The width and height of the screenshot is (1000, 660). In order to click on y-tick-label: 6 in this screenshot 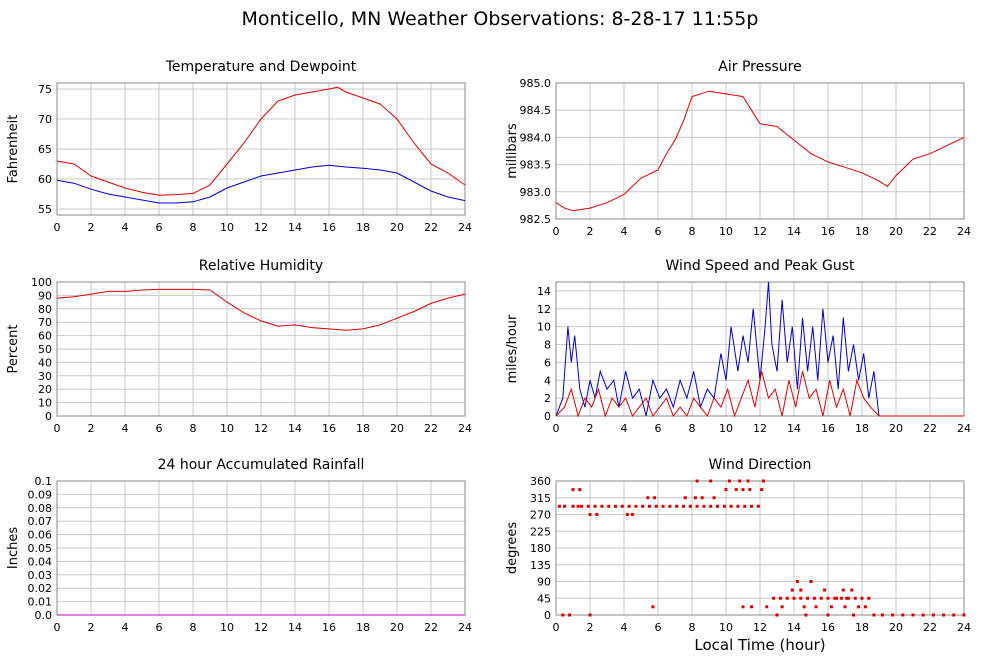, I will do `click(547, 362)`.